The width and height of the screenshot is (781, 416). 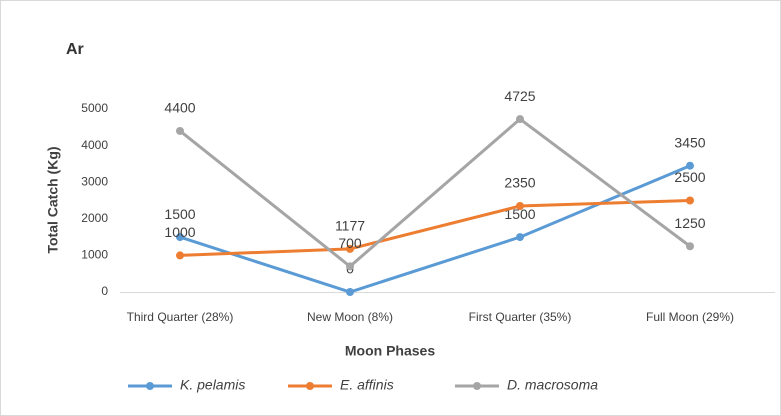 What do you see at coordinates (367, 385) in the screenshot?
I see `legend-label: E. affinis` at bounding box center [367, 385].